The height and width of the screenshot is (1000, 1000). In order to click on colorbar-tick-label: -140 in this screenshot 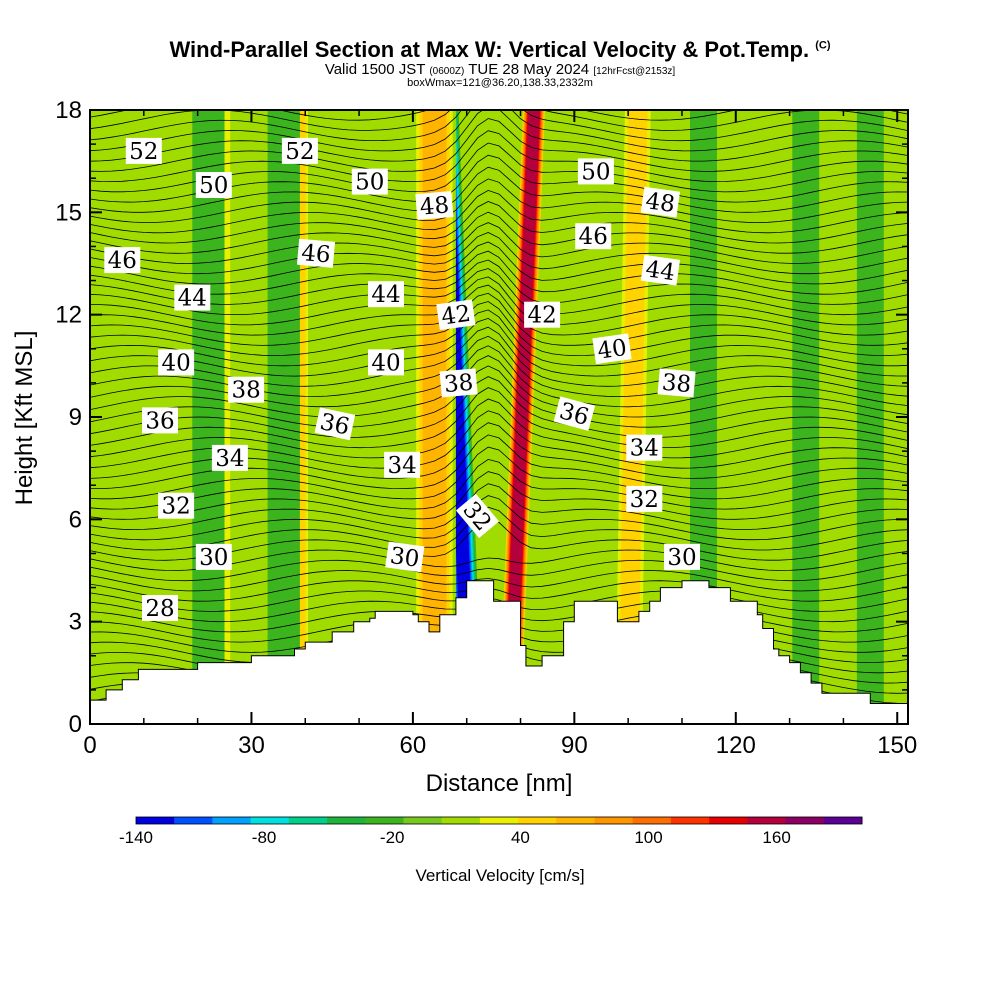, I will do `click(136, 837)`.